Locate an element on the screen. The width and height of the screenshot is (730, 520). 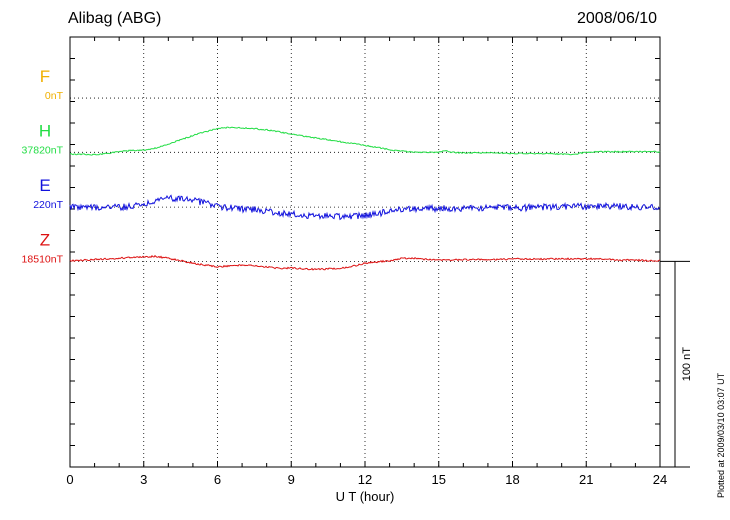
plotted-timestamp: Plotted at 2009/03/10 03:07 UT is located at coordinates (721, 435).